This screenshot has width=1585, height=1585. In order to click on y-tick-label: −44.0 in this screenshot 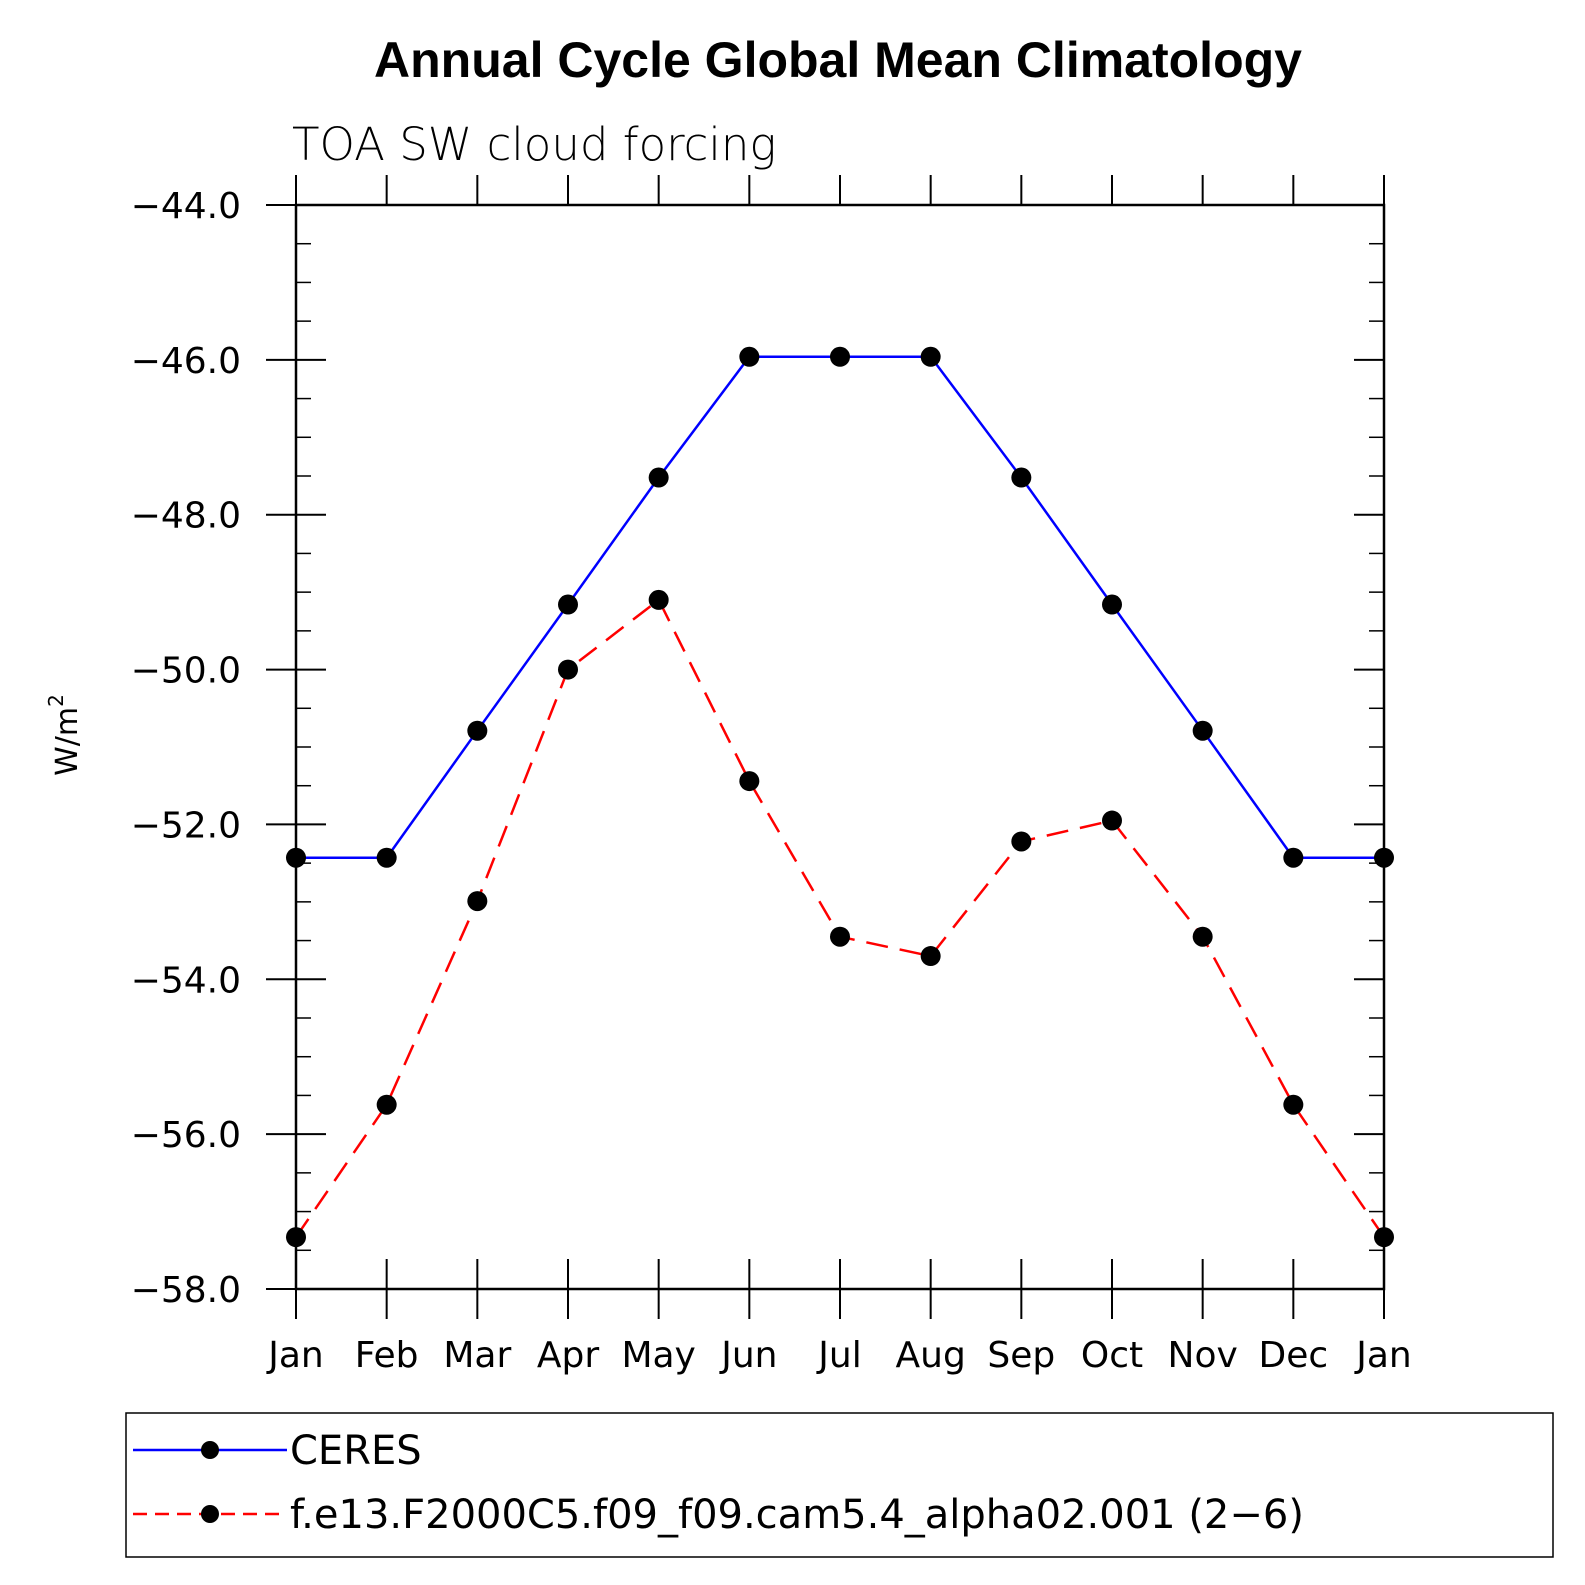, I will do `click(186, 206)`.